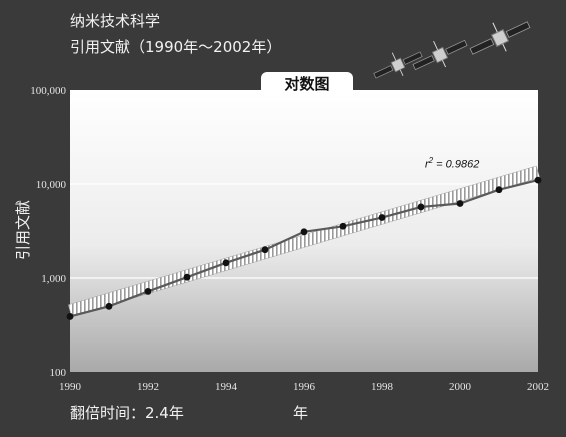  I want to click on y-tick-label: 1,000, so click(53, 279).